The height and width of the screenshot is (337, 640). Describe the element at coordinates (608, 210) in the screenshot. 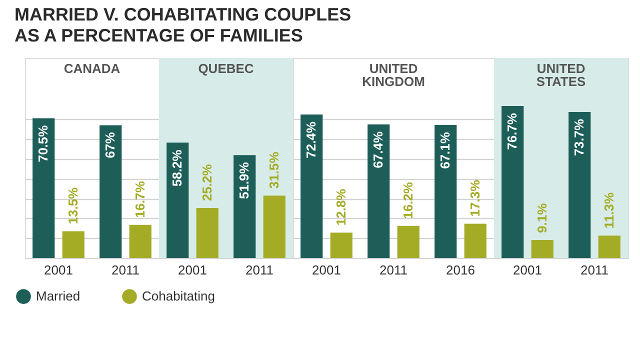

I see `data-label: 11.3%` at that location.